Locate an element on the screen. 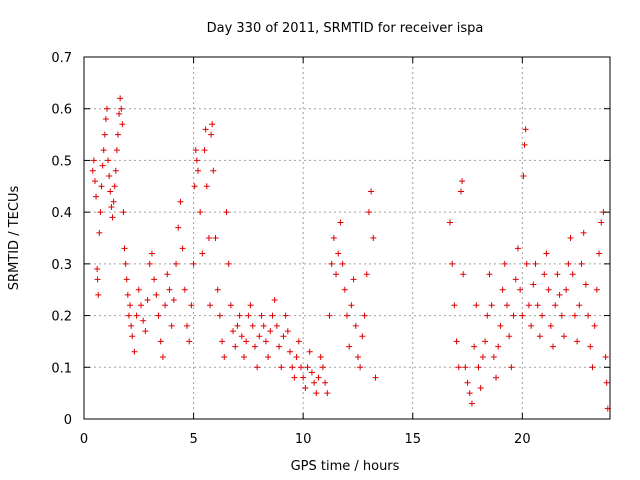 Image resolution: width=640 pixels, height=480 pixels. y-axis-title: SRMTID / TECUs is located at coordinates (14, 238).